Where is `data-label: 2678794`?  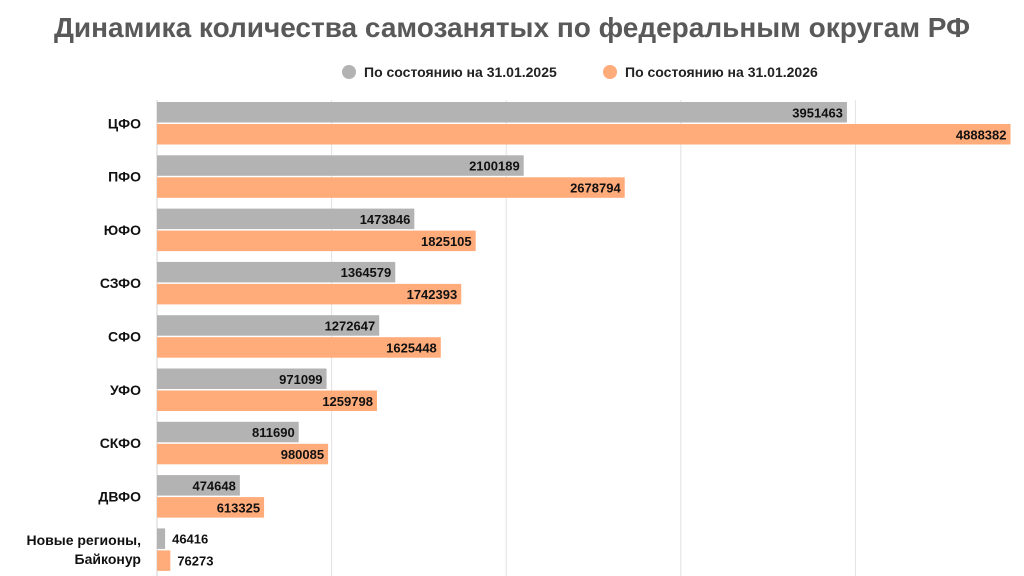 data-label: 2678794 is located at coordinates (595, 188).